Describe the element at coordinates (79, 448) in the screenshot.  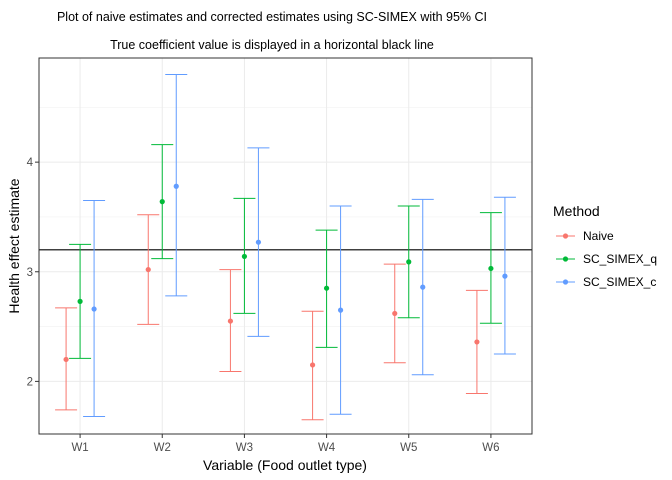
I see `x-tick-label: W1` at that location.